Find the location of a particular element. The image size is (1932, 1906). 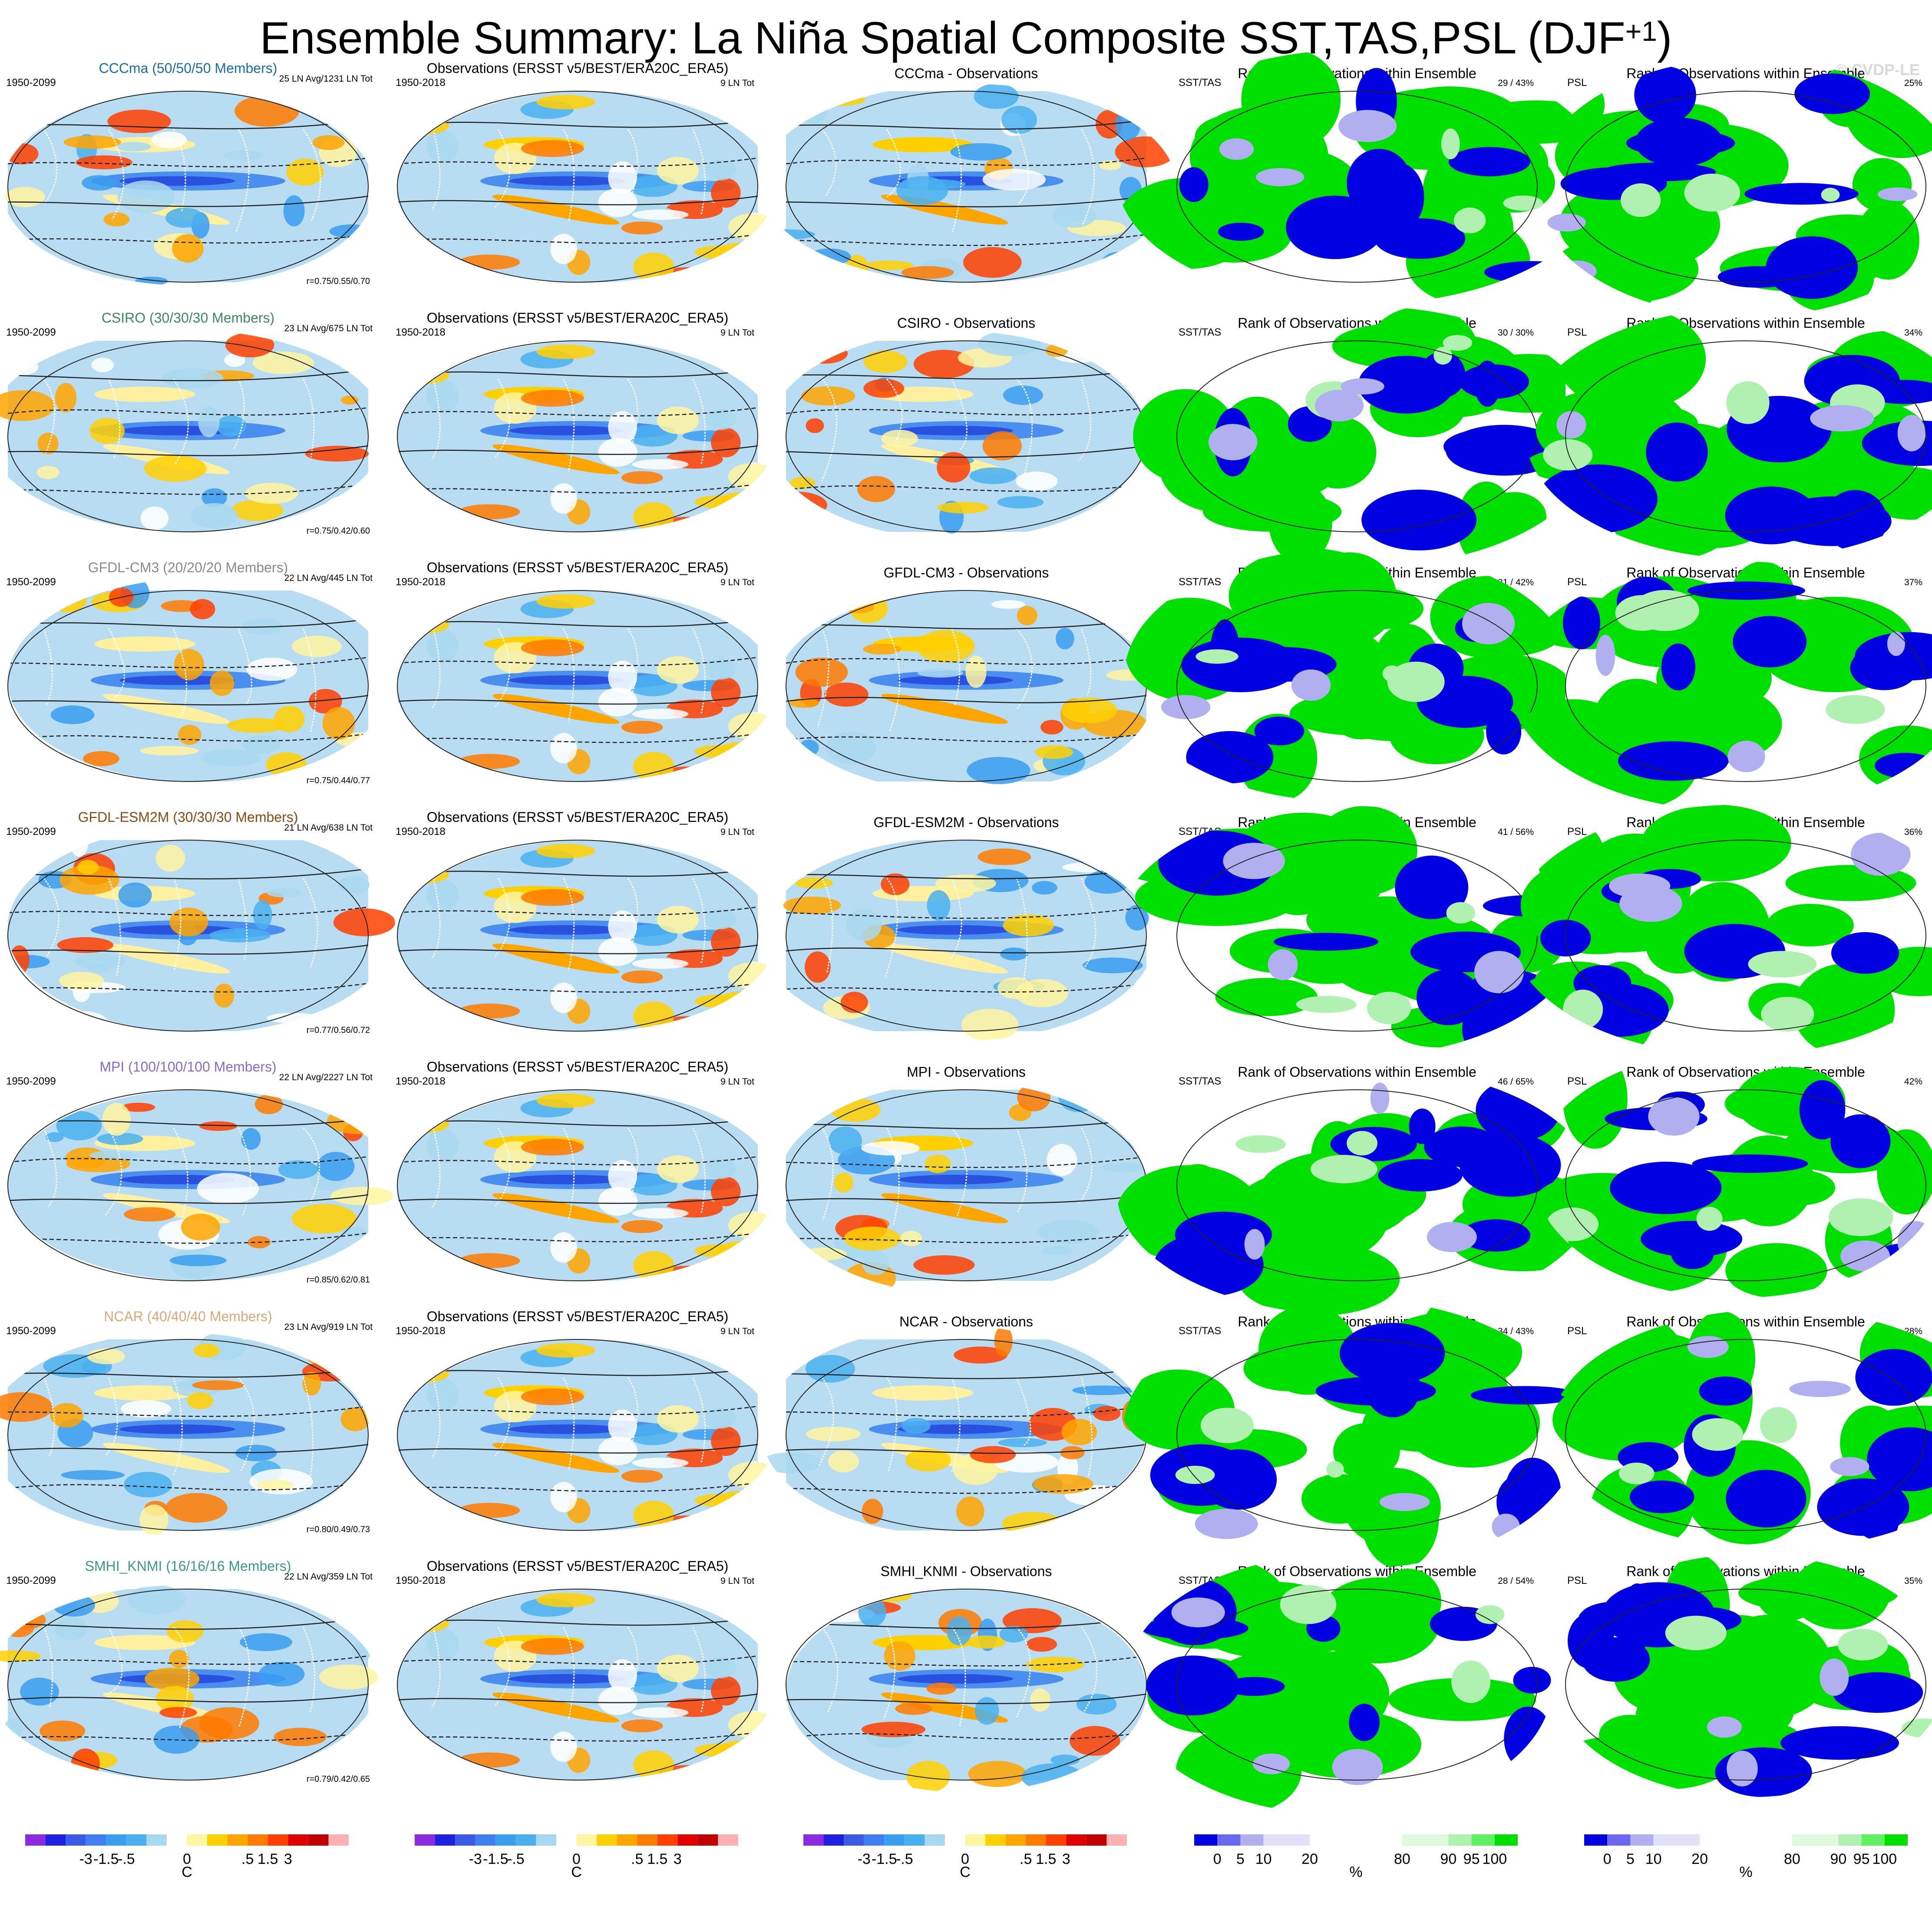

panel-score: 46 / 65% is located at coordinates (1516, 1082).